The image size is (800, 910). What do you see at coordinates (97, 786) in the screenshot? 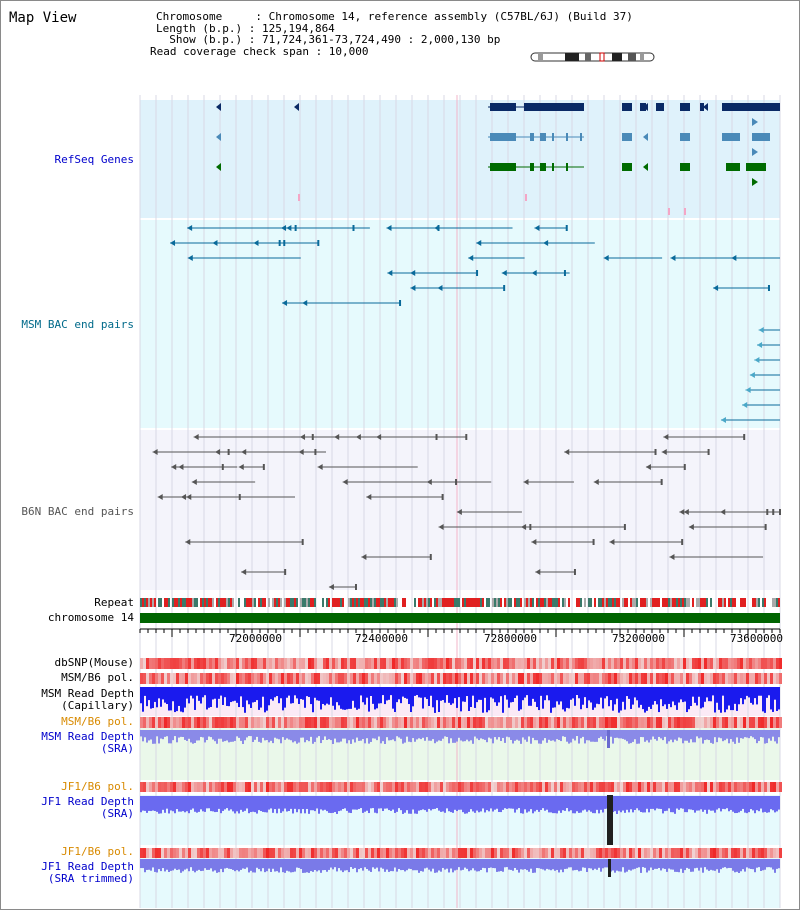
I see `label-jf1-b6-pol-1: JF1/B6 pol.` at bounding box center [97, 786].